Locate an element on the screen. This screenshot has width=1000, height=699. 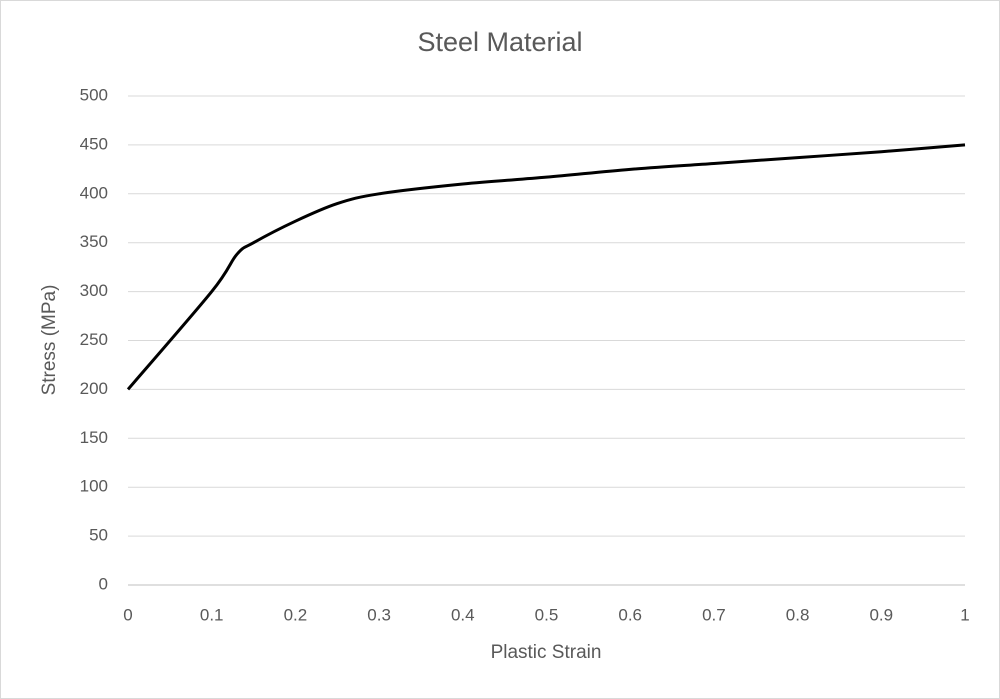
x-tick-label: 0.1 is located at coordinates (212, 614).